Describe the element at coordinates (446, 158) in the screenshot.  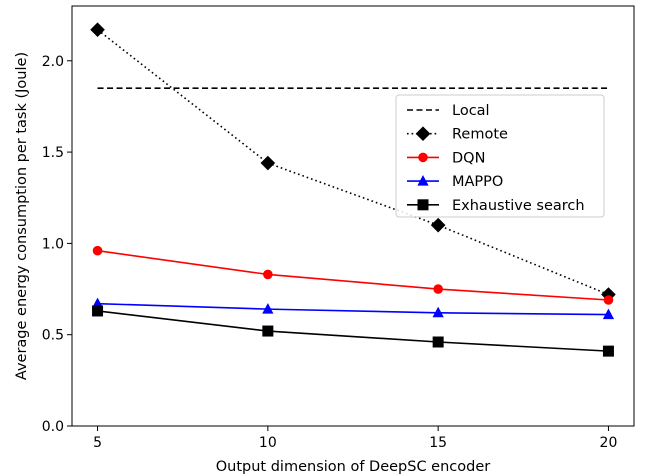
I see `legend-item-dqn: DQN` at that location.